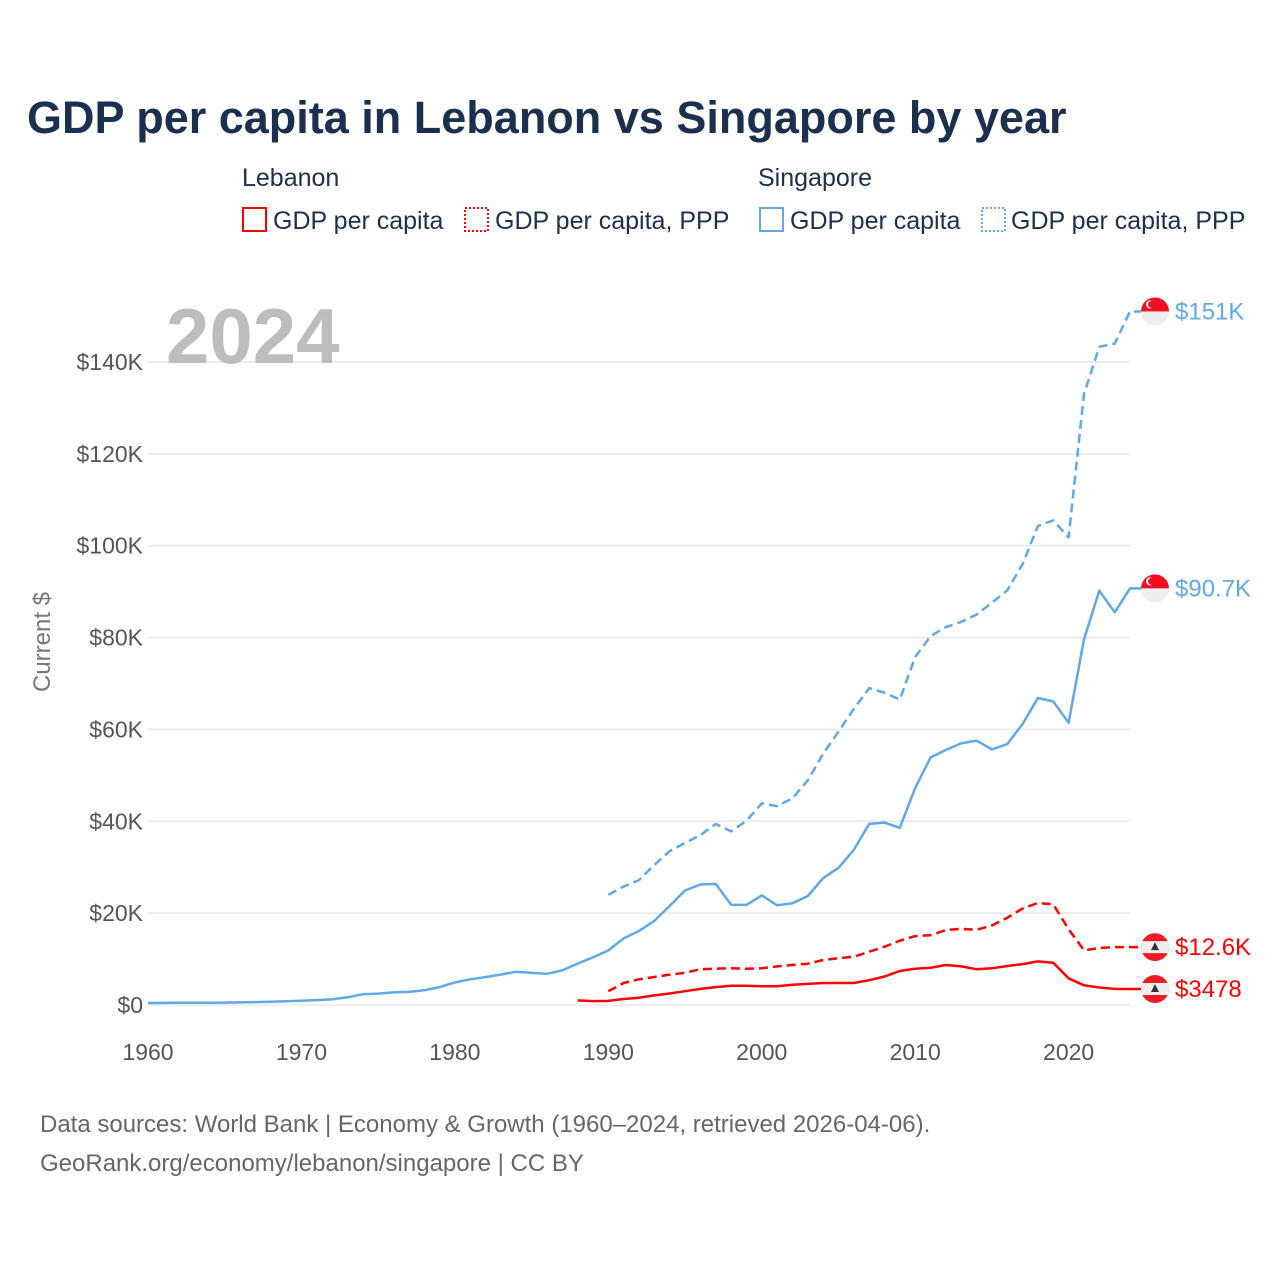  I want to click on end-value-label: $90.7K, so click(1213, 588).